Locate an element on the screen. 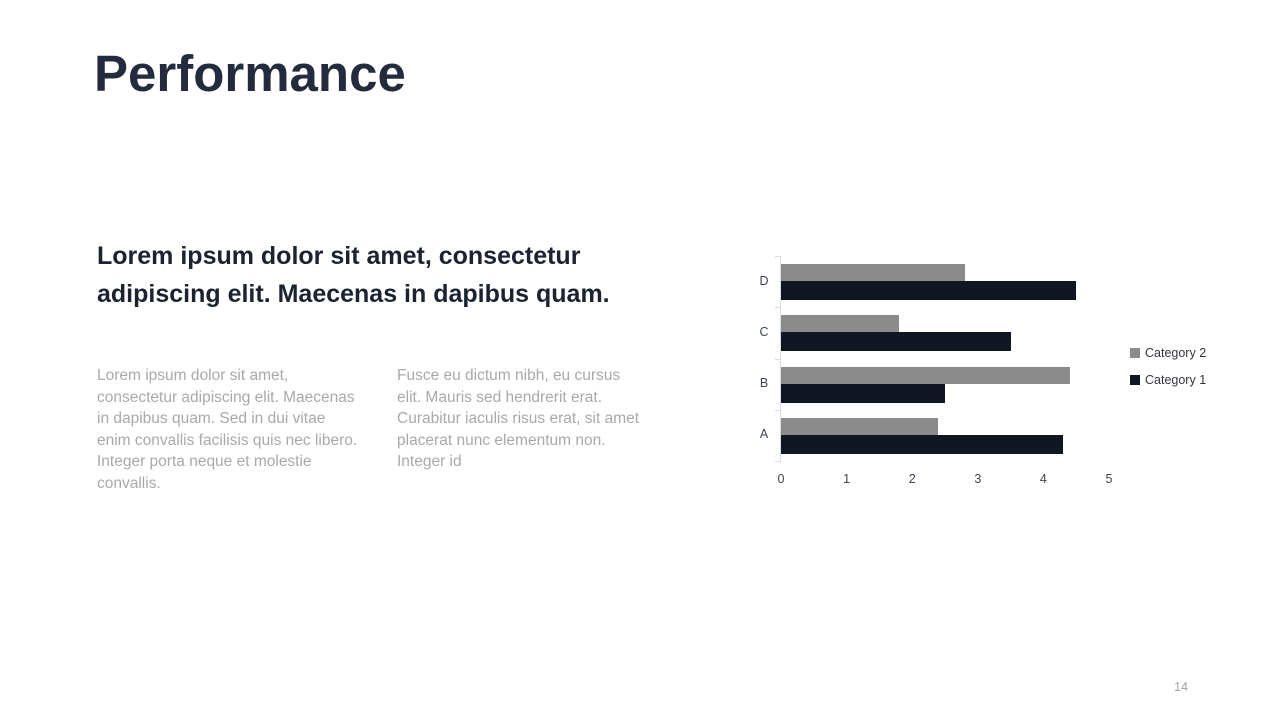 This screenshot has height=720, width=1280. bar-category-2-a is located at coordinates (860, 426).